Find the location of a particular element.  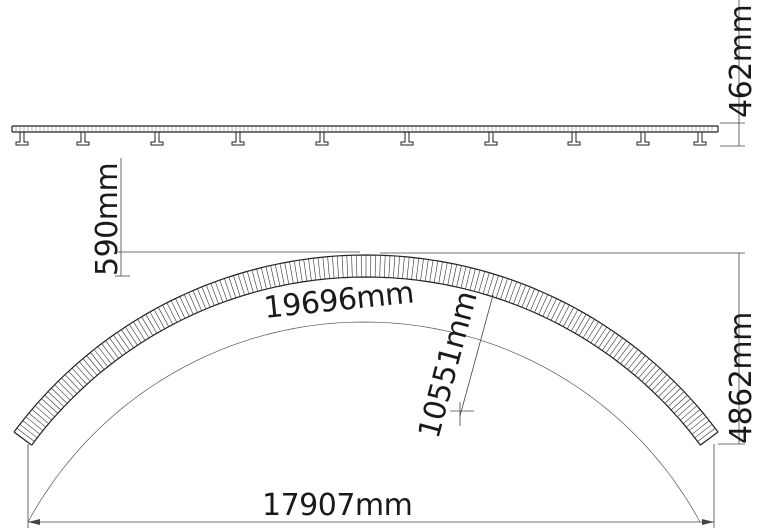

panel-rib-marks is located at coordinates (364, 129).